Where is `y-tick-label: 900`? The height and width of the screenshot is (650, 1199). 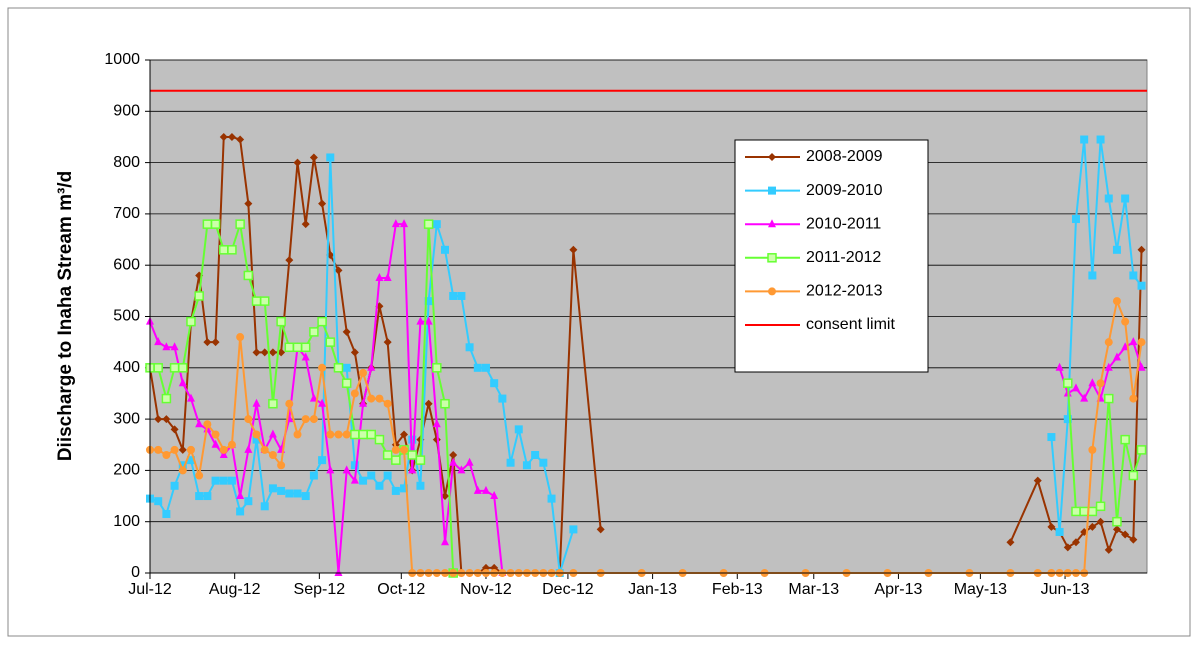 y-tick-label: 900 is located at coordinates (126, 111).